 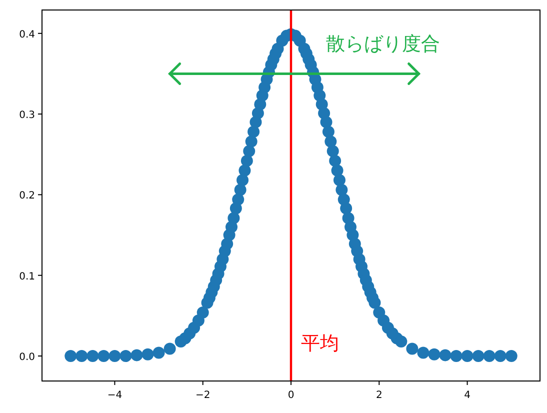 I want to click on y-tick-label: 0.3, so click(x=27, y=116).